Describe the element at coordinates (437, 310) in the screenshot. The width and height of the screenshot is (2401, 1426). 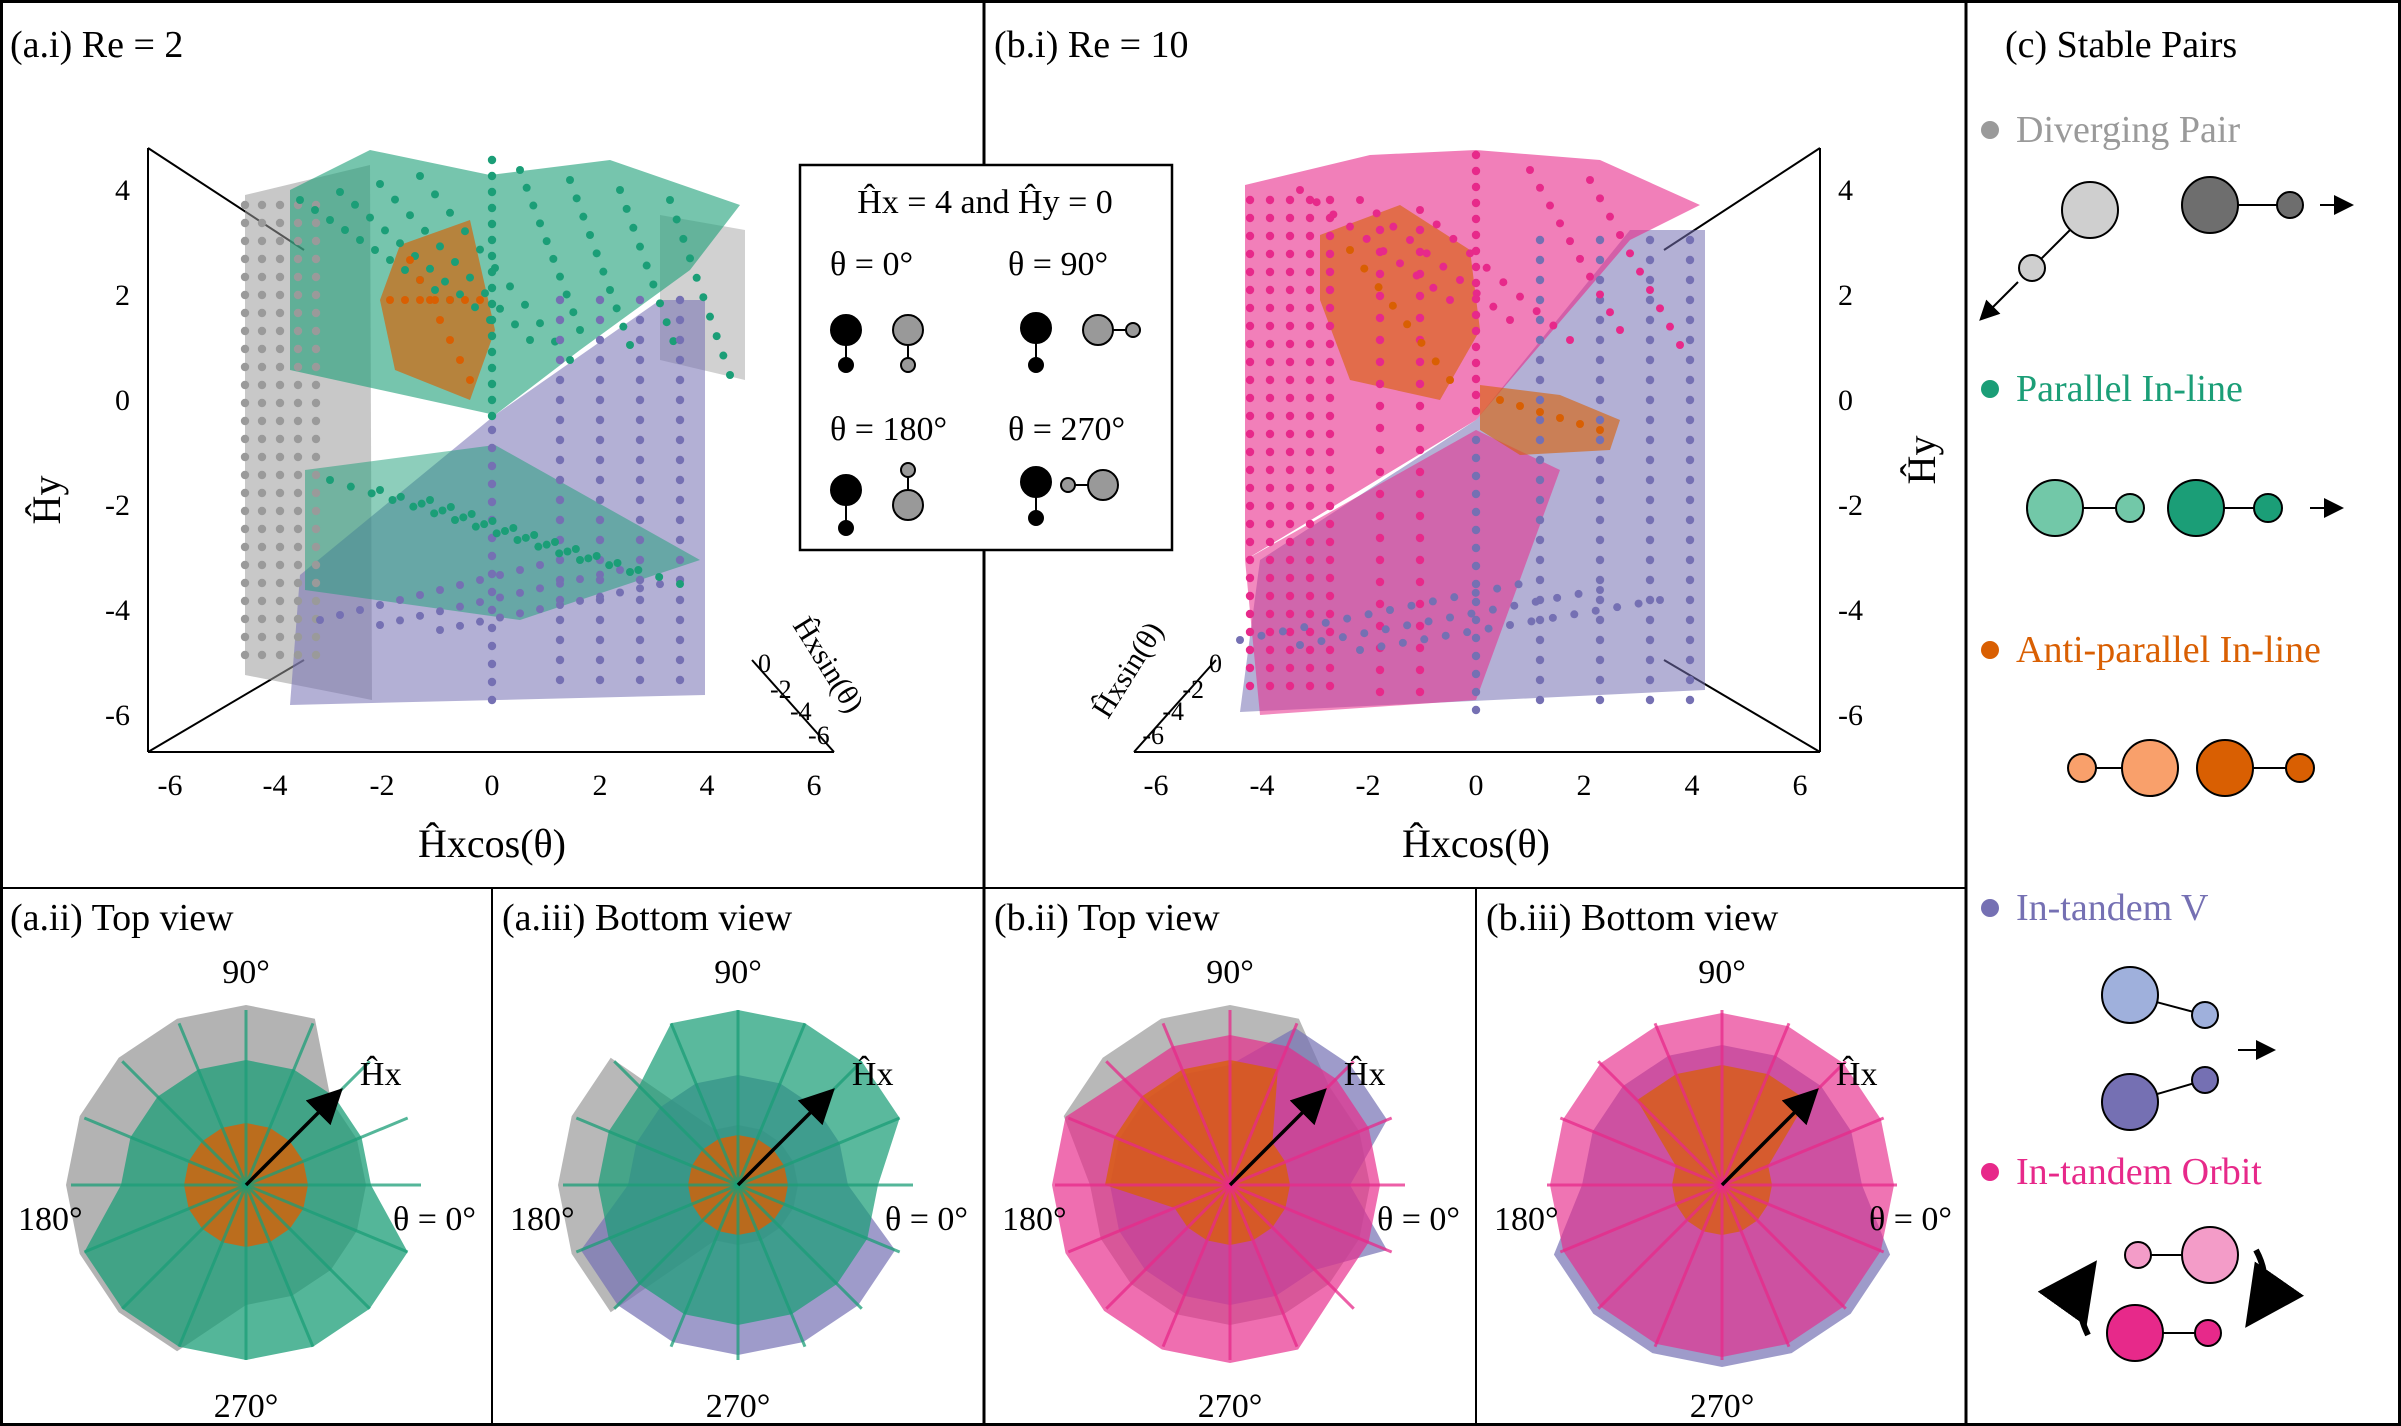
I see `volume-antiparallel-a` at that location.